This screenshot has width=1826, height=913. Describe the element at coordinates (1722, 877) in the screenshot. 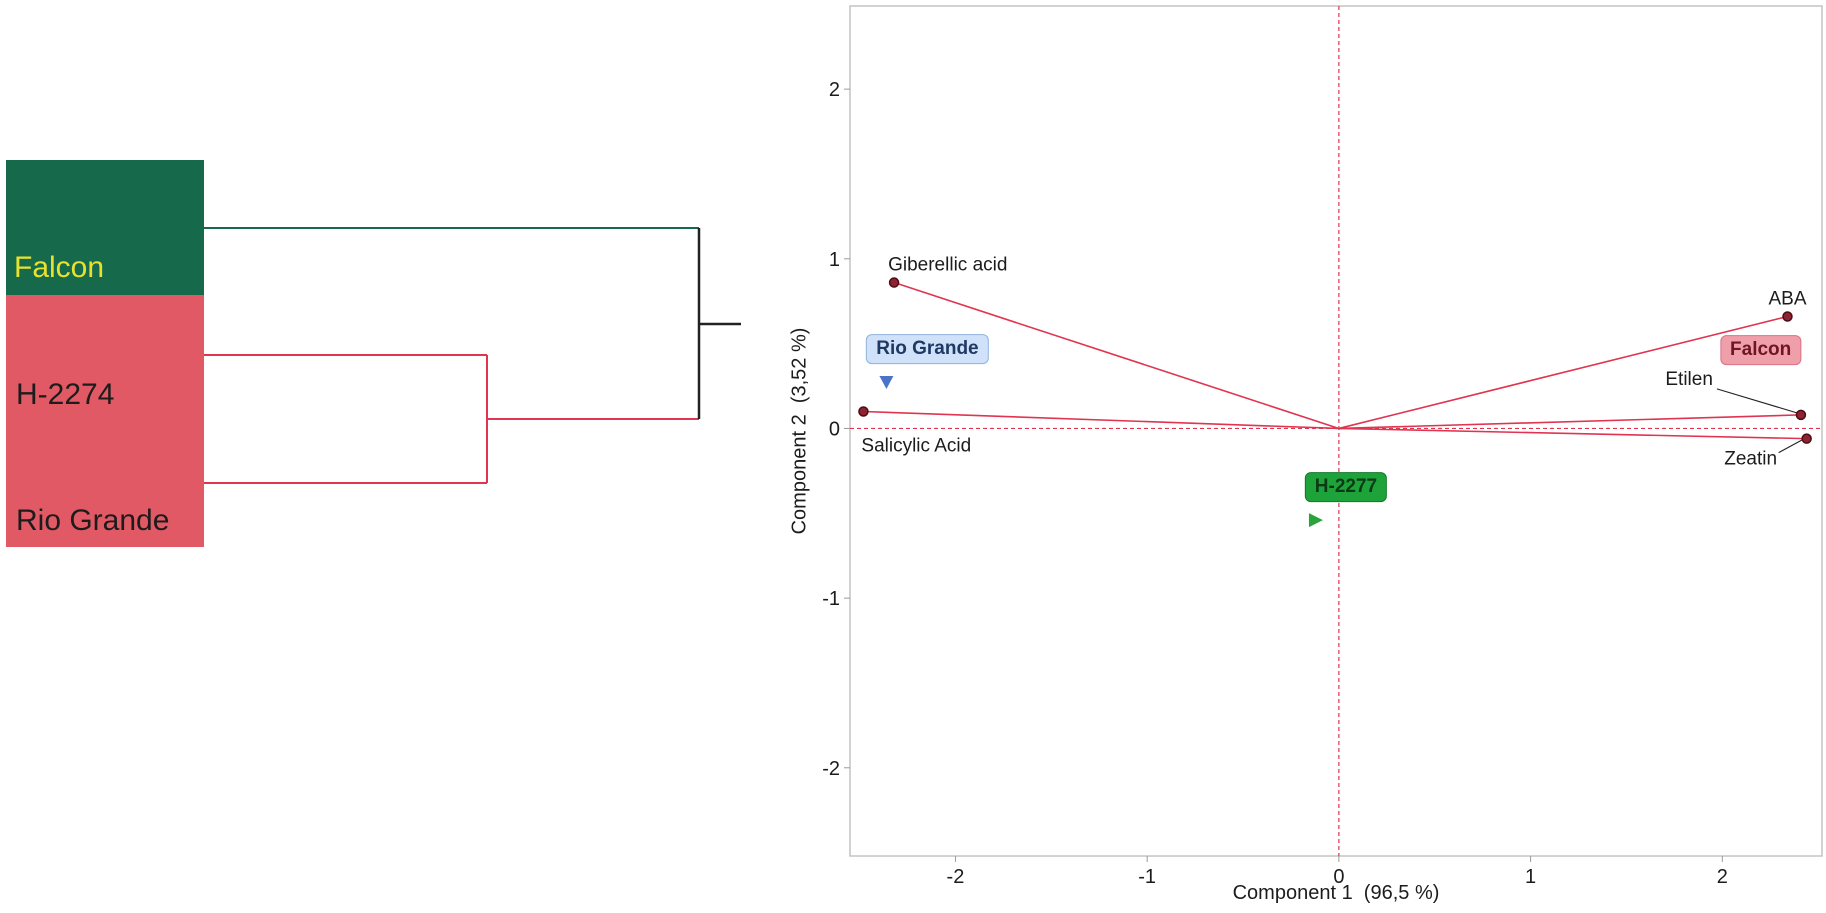

I see `x-tick-label: 2` at that location.